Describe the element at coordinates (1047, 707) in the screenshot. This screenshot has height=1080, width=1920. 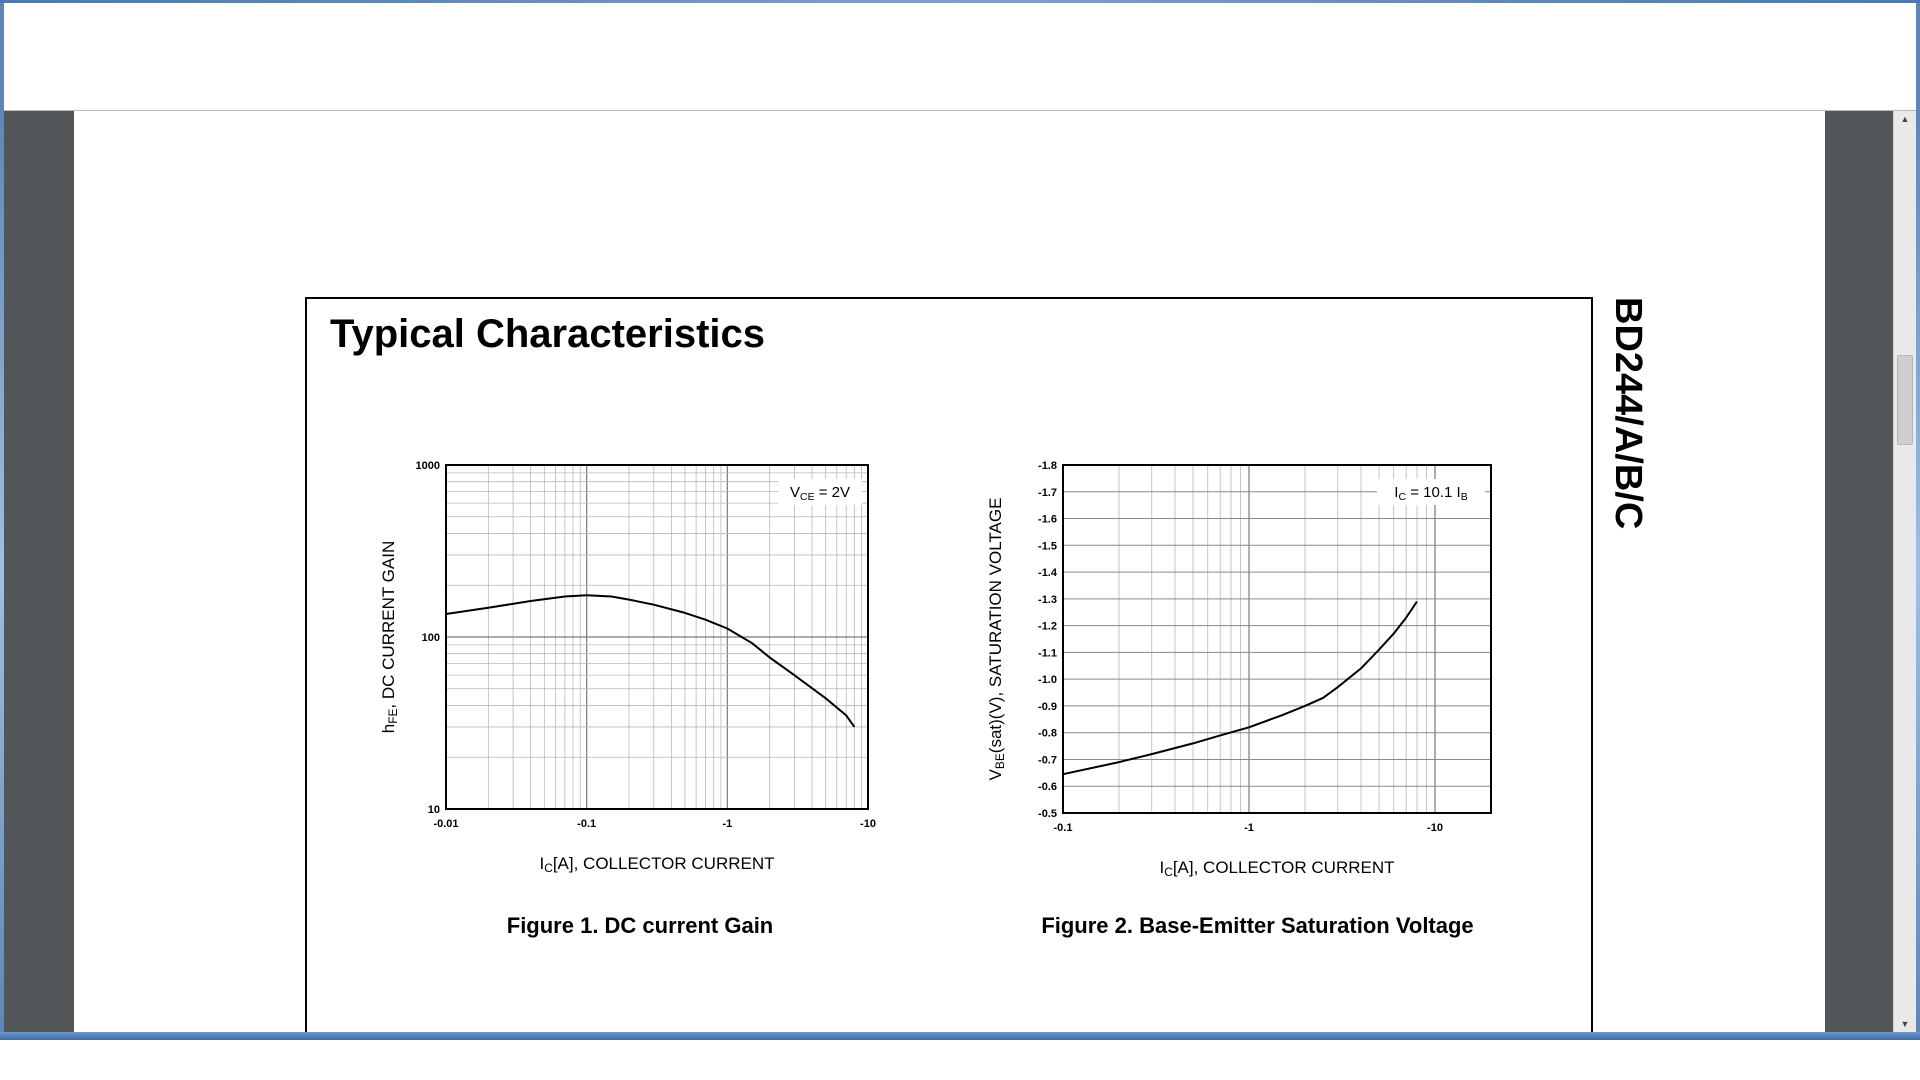
I see `y-tick-label: -0.9` at that location.